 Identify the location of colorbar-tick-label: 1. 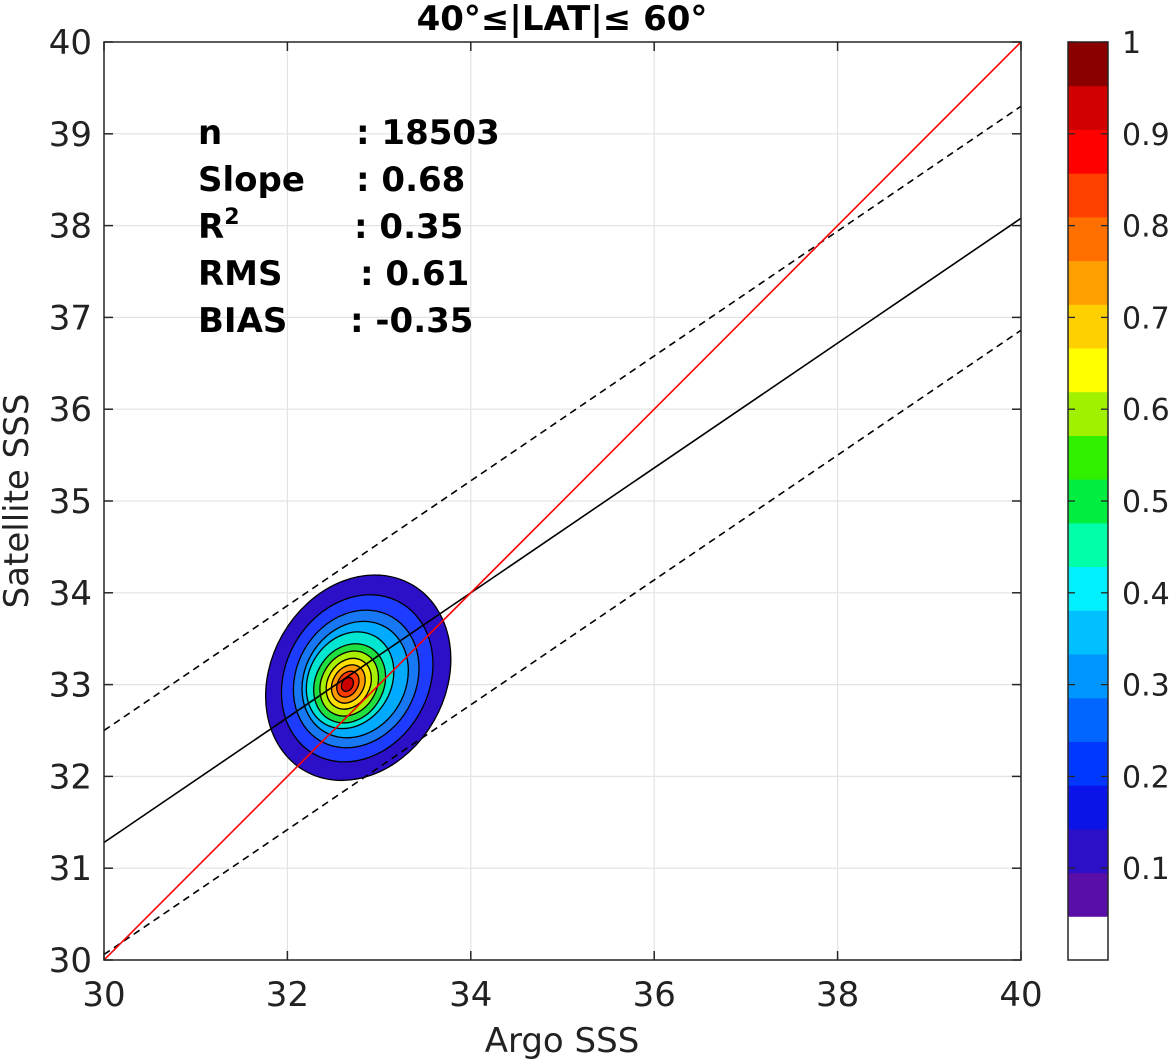
(1131, 43).